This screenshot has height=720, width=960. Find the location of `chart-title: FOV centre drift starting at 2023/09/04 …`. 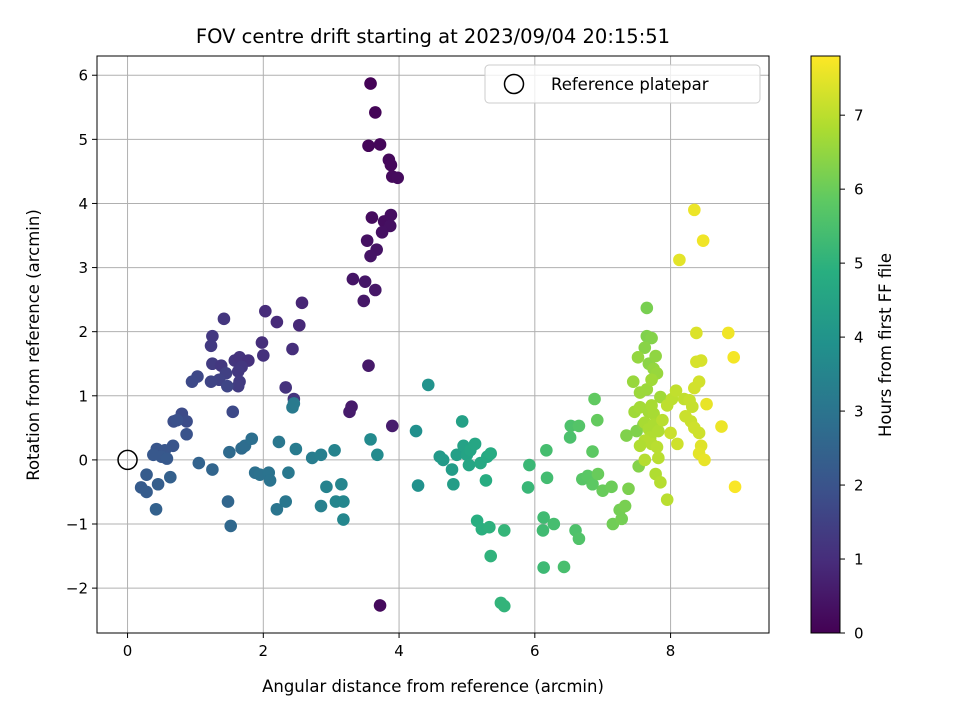

chart-title: FOV centre drift starting at 2023/09/04 … is located at coordinates (433, 36).